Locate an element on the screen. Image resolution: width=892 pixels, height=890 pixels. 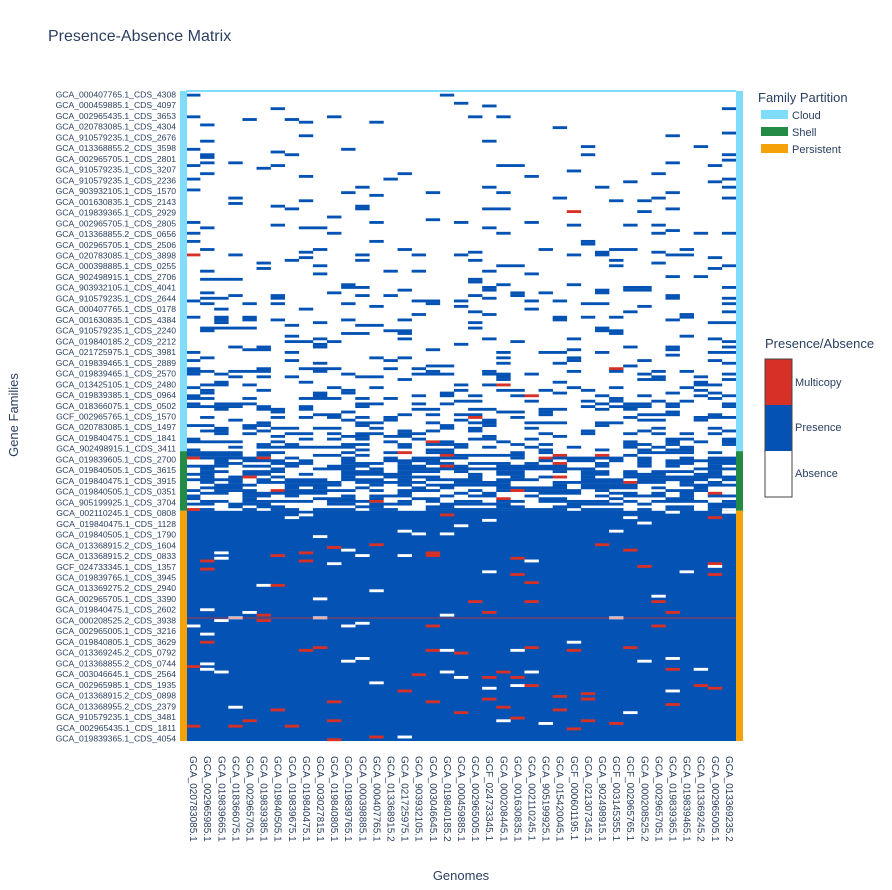
y-tick-label: GCA_013368915.2_CDS_0898 is located at coordinates (116, 696).